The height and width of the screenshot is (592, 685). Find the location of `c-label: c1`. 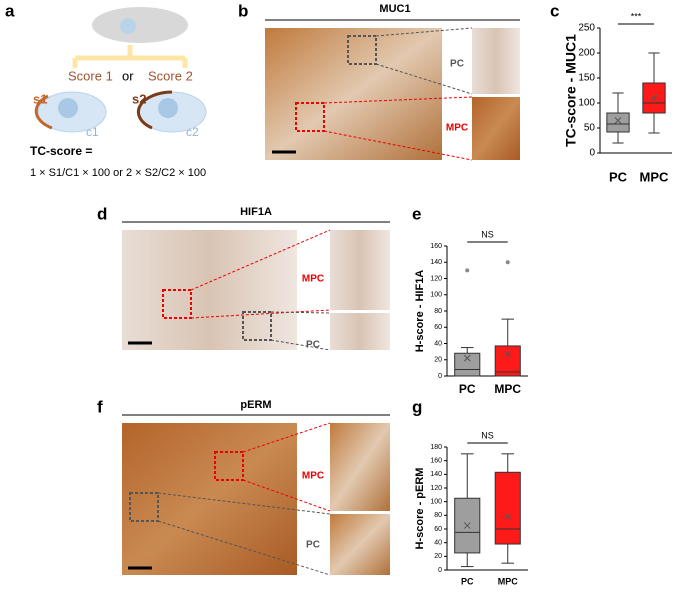

c-label: c1 is located at coordinates (92, 132).